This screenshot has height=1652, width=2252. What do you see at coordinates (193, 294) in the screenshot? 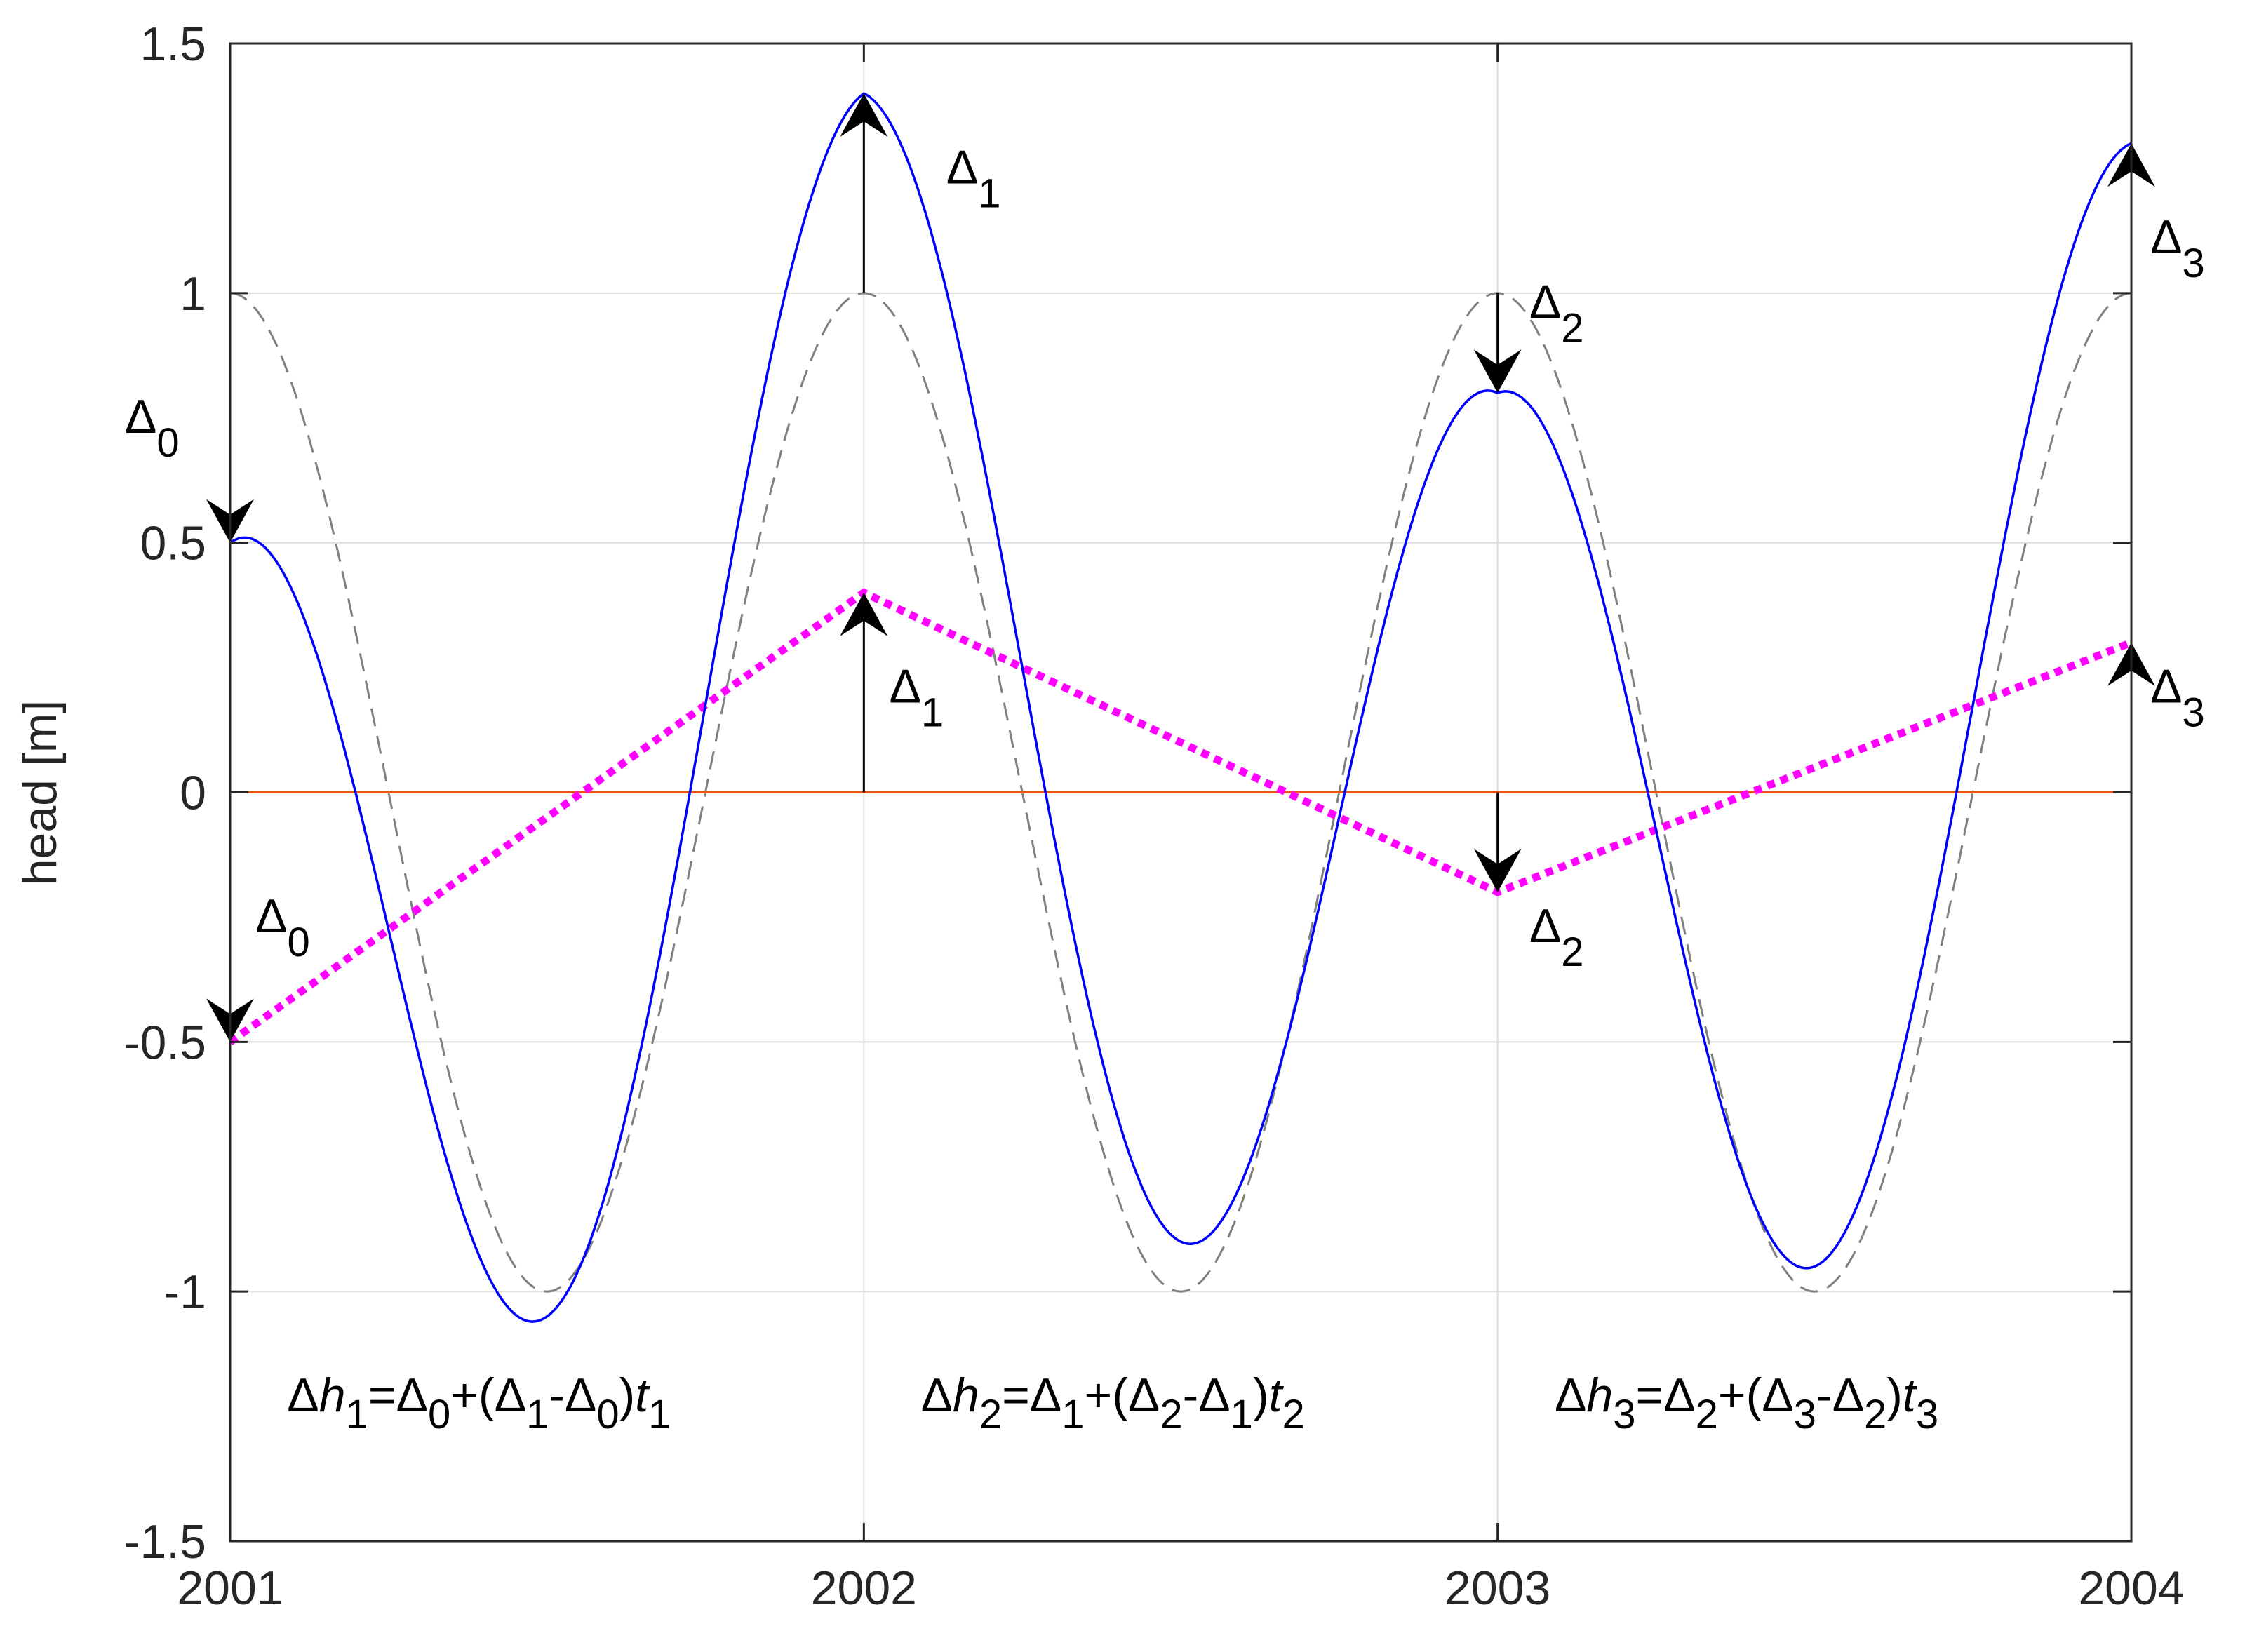
I see `y-tick-label: 1` at bounding box center [193, 294].